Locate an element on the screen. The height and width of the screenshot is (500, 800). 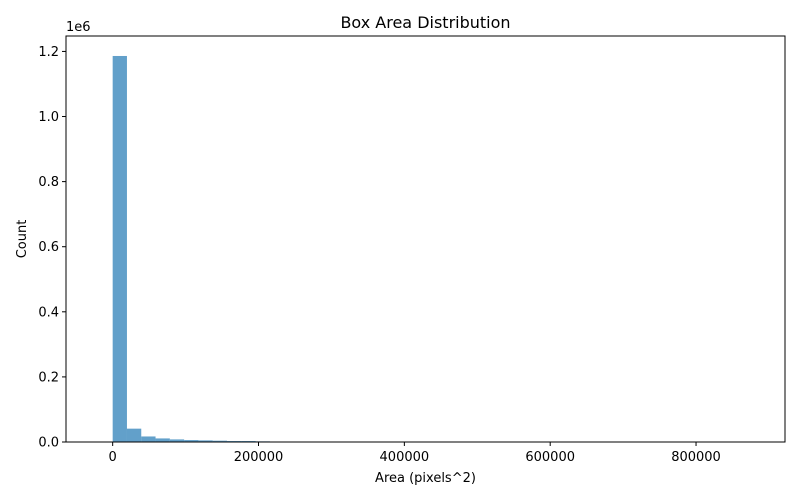
x-axis-ticks: 0 200000 400000 600000 800000 is located at coordinates (415, 453).